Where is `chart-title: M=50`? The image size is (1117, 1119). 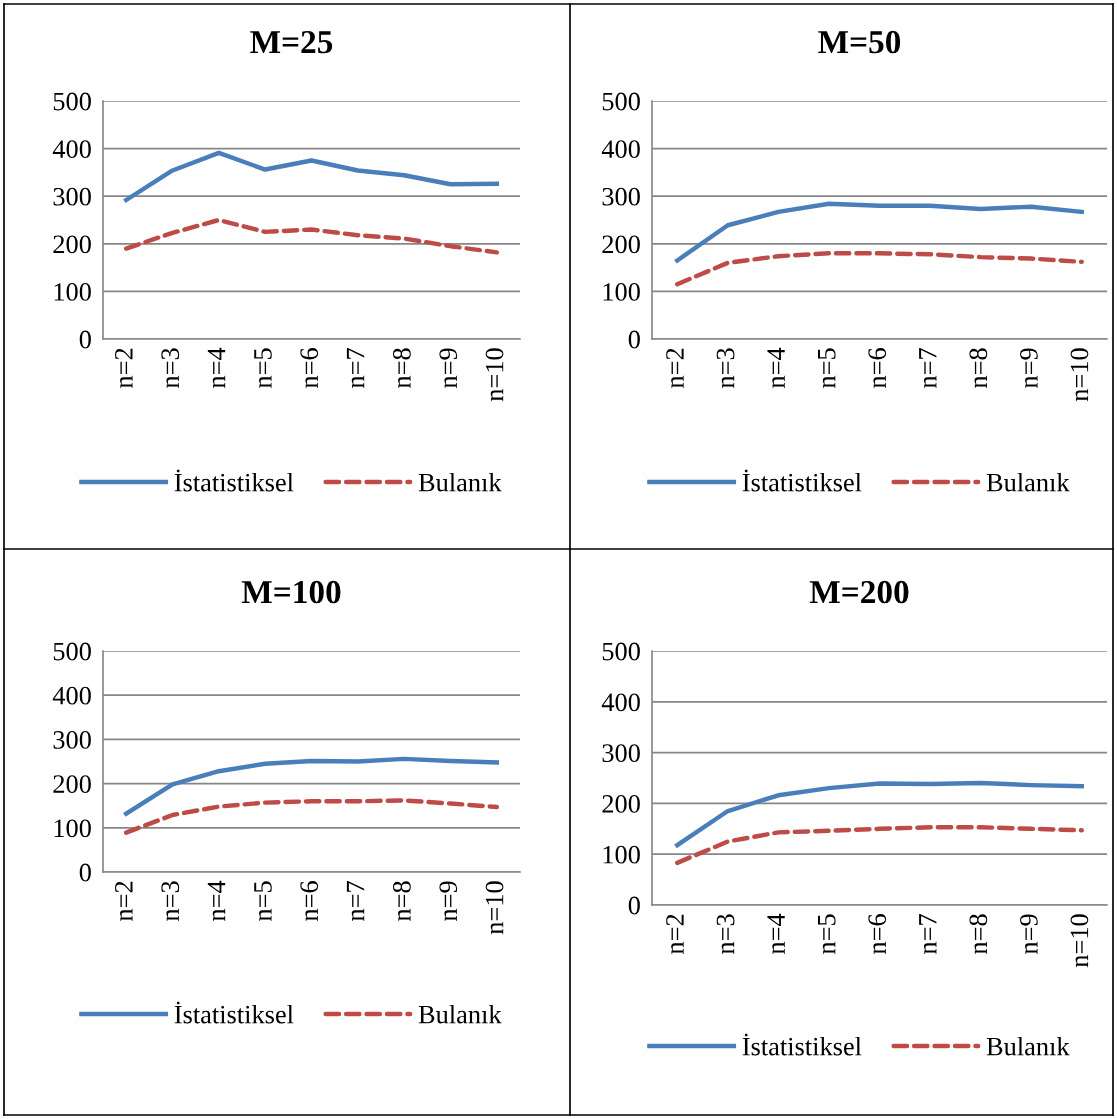
chart-title: M=50 is located at coordinates (859, 42).